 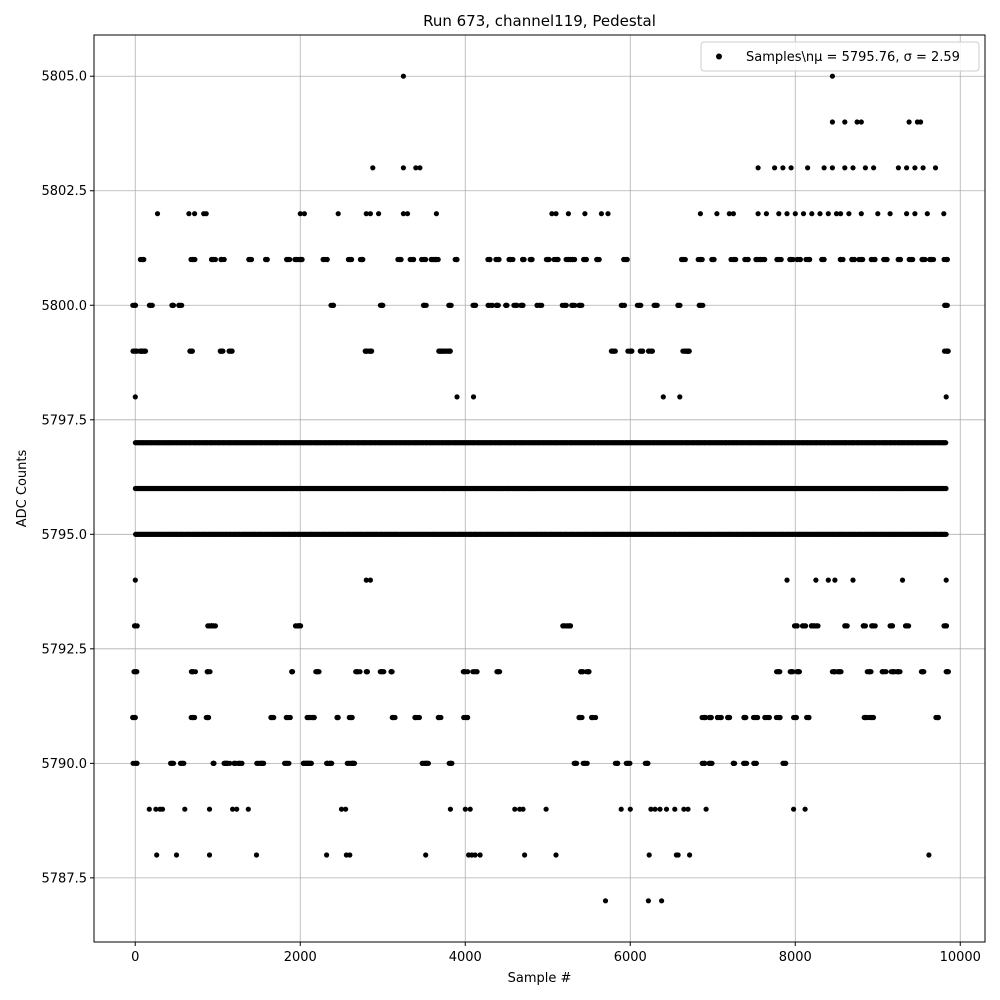 What do you see at coordinates (556, 953) in the screenshot?
I see `x-axis-ticks: 0 2000 4000 6000 8000 10000` at bounding box center [556, 953].